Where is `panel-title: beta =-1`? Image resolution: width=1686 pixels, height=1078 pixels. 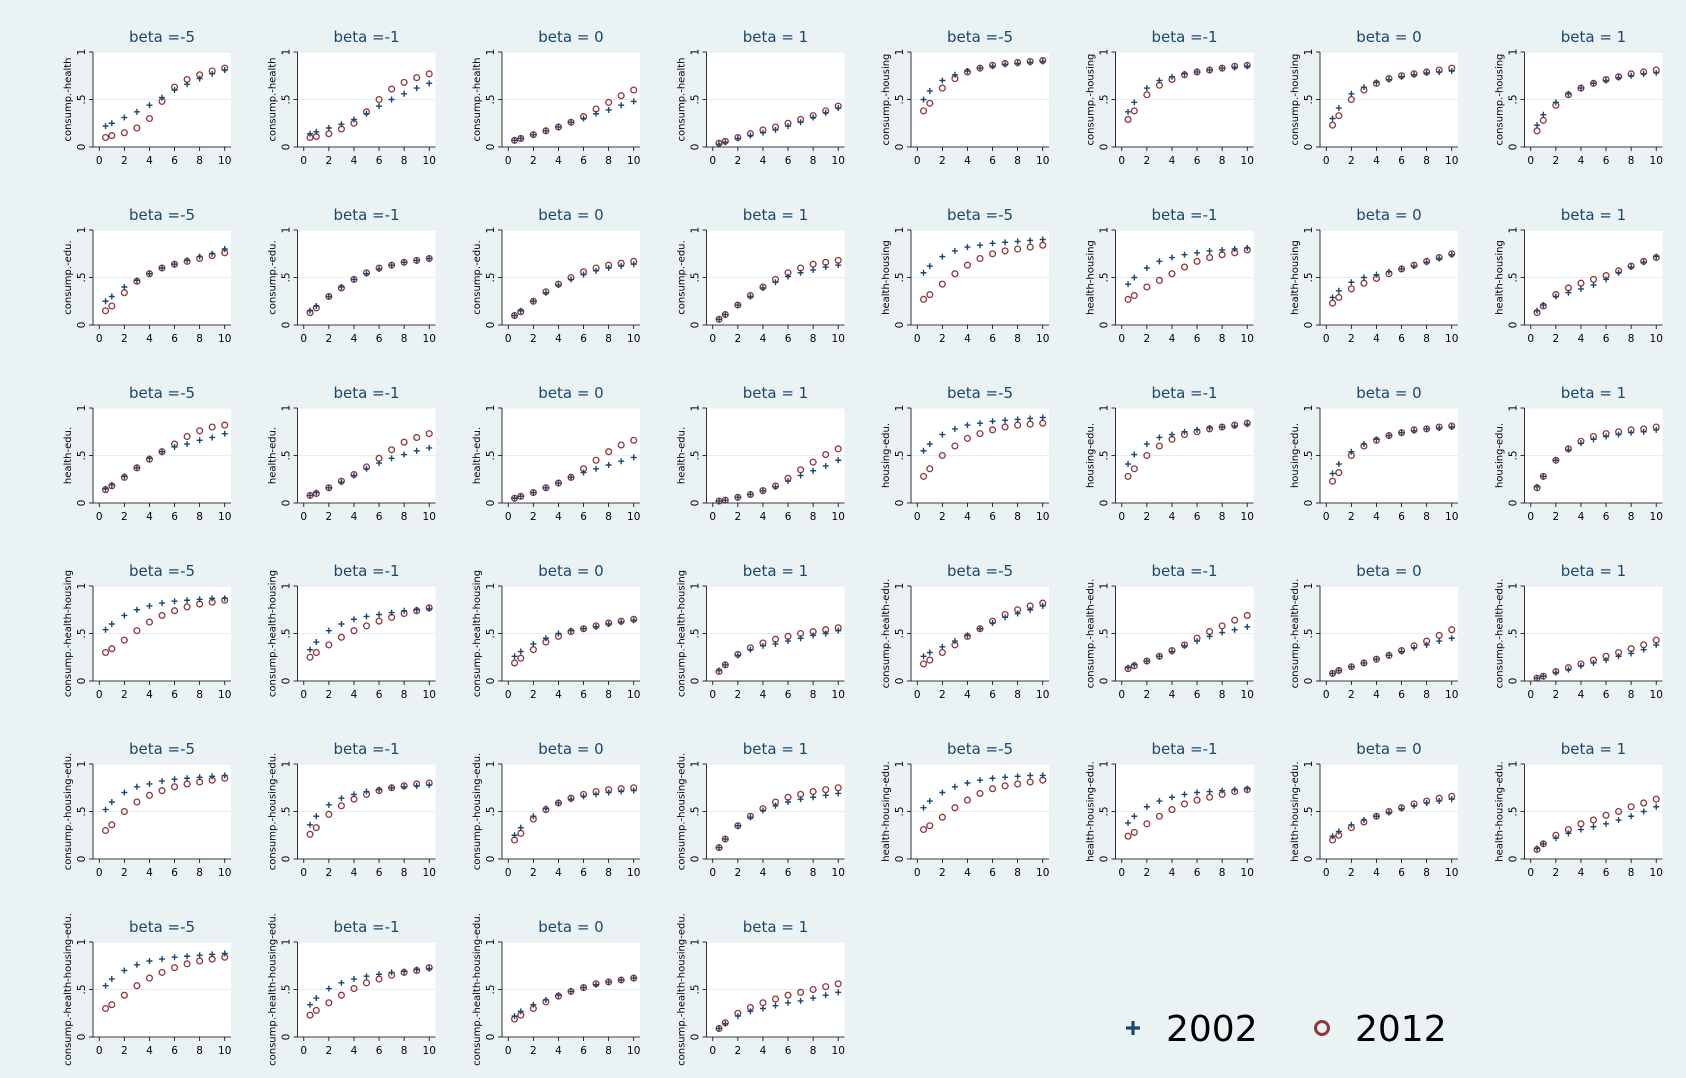
panel-title: beta =-1 is located at coordinates (1184, 749).